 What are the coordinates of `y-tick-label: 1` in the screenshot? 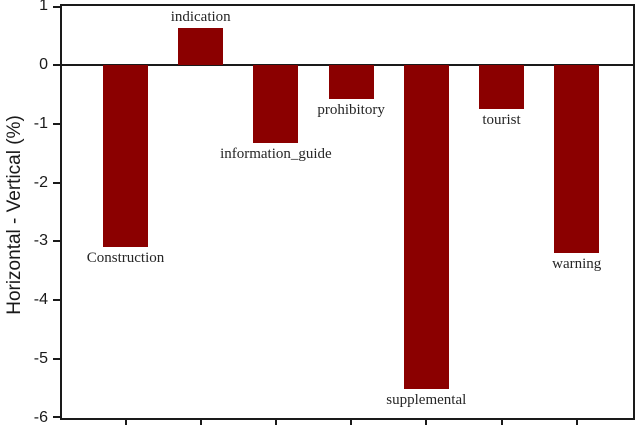 It's located at (43, 7).